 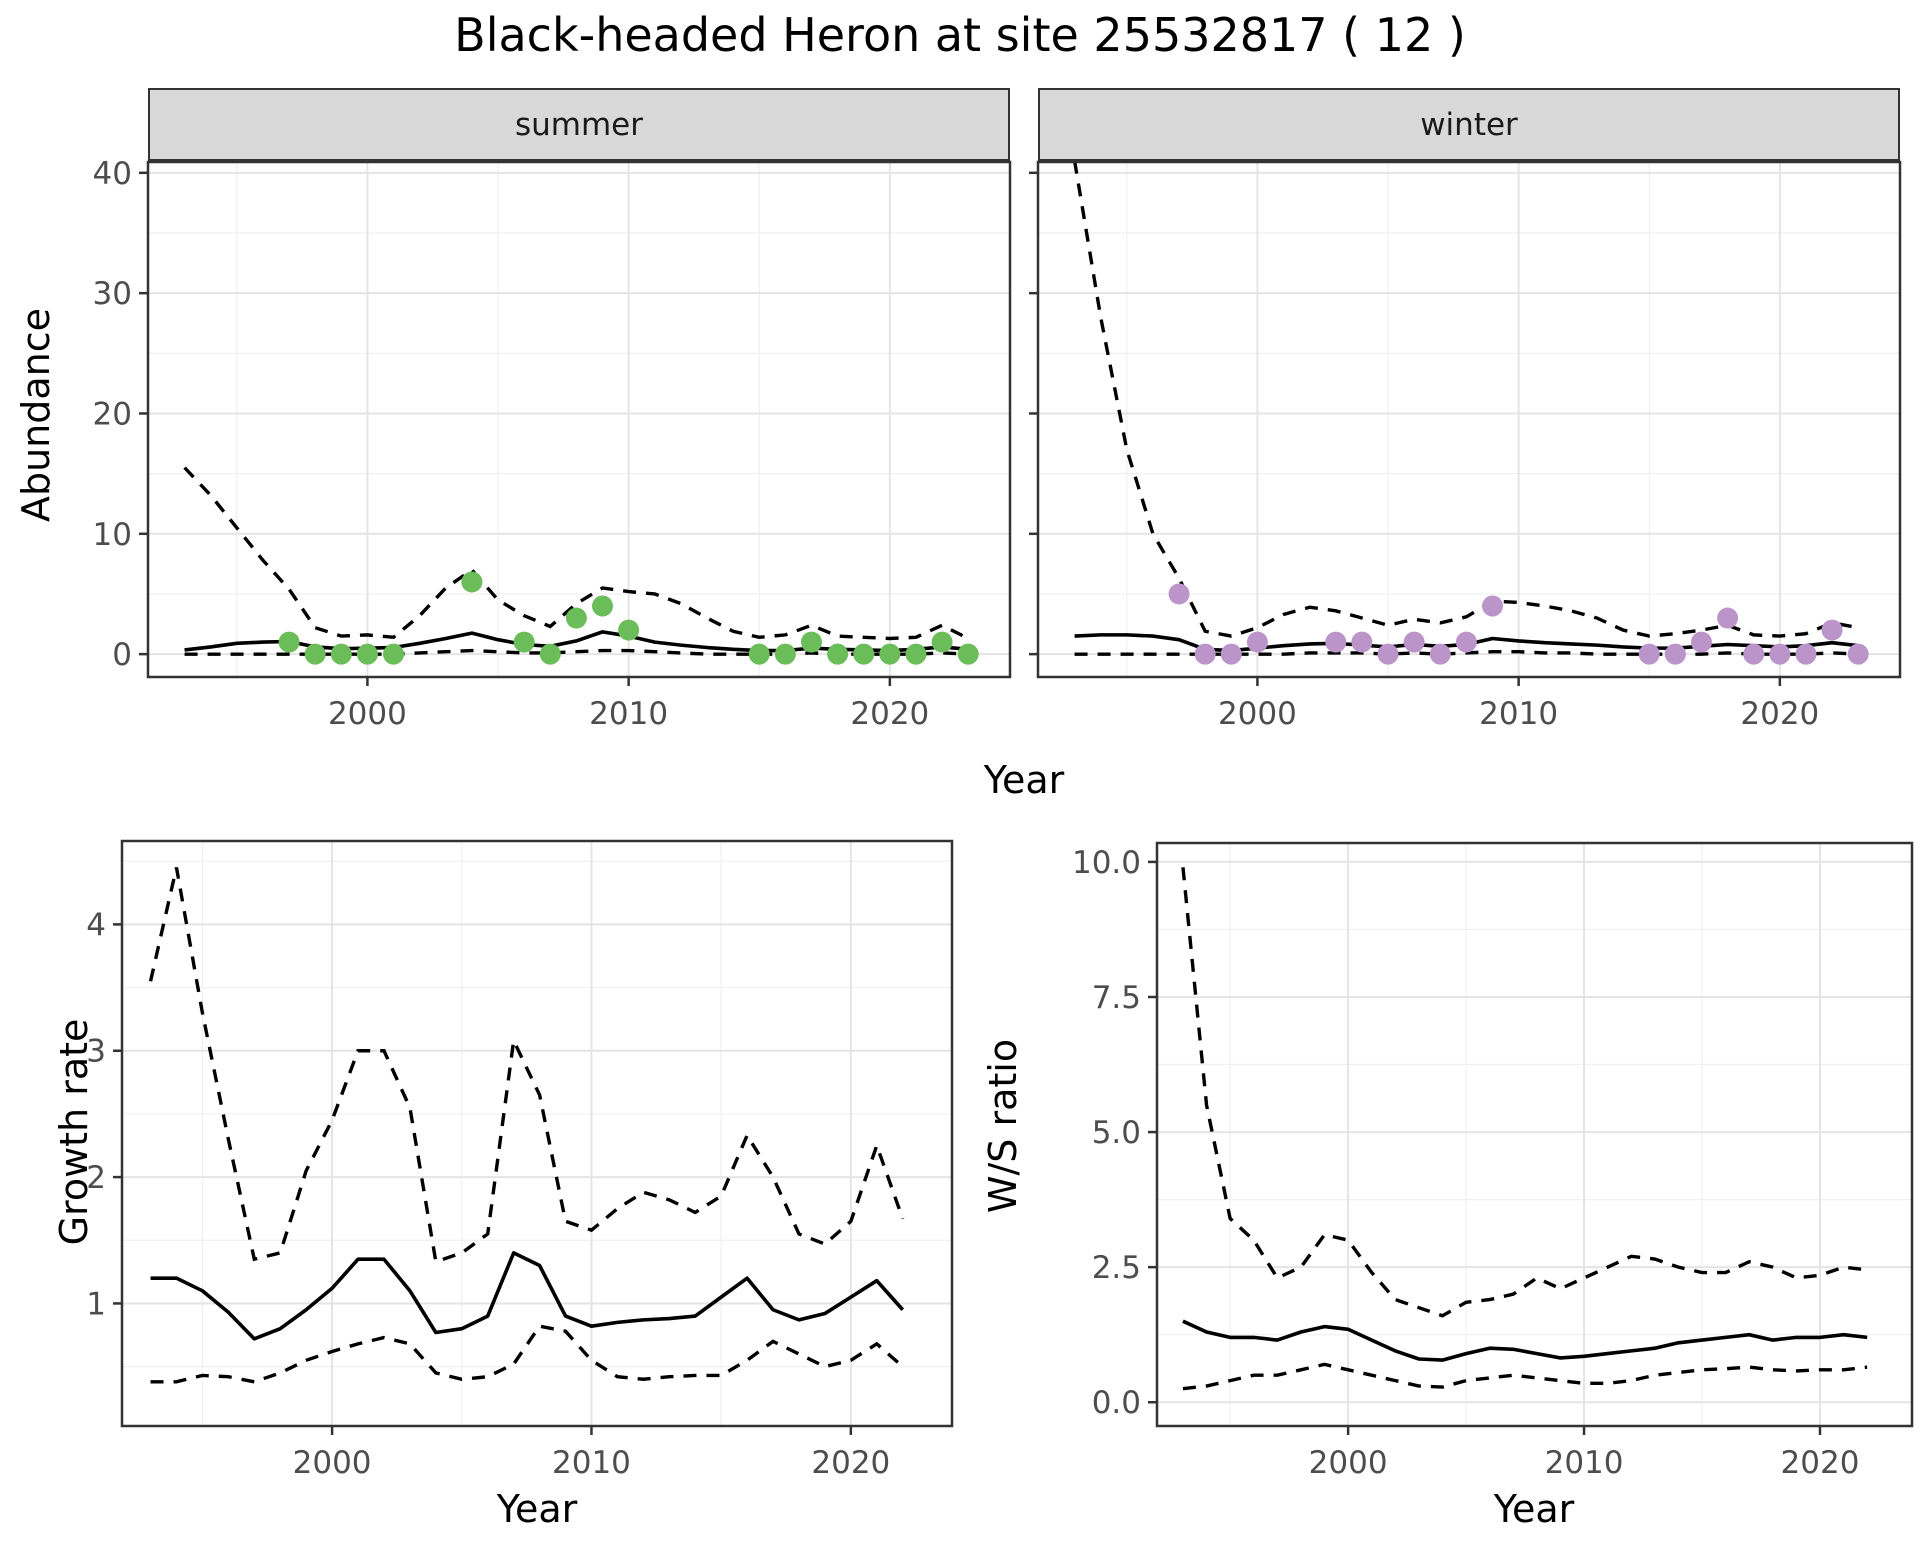 What do you see at coordinates (122, 655) in the screenshot?
I see `y-tick-label: 0` at bounding box center [122, 655].